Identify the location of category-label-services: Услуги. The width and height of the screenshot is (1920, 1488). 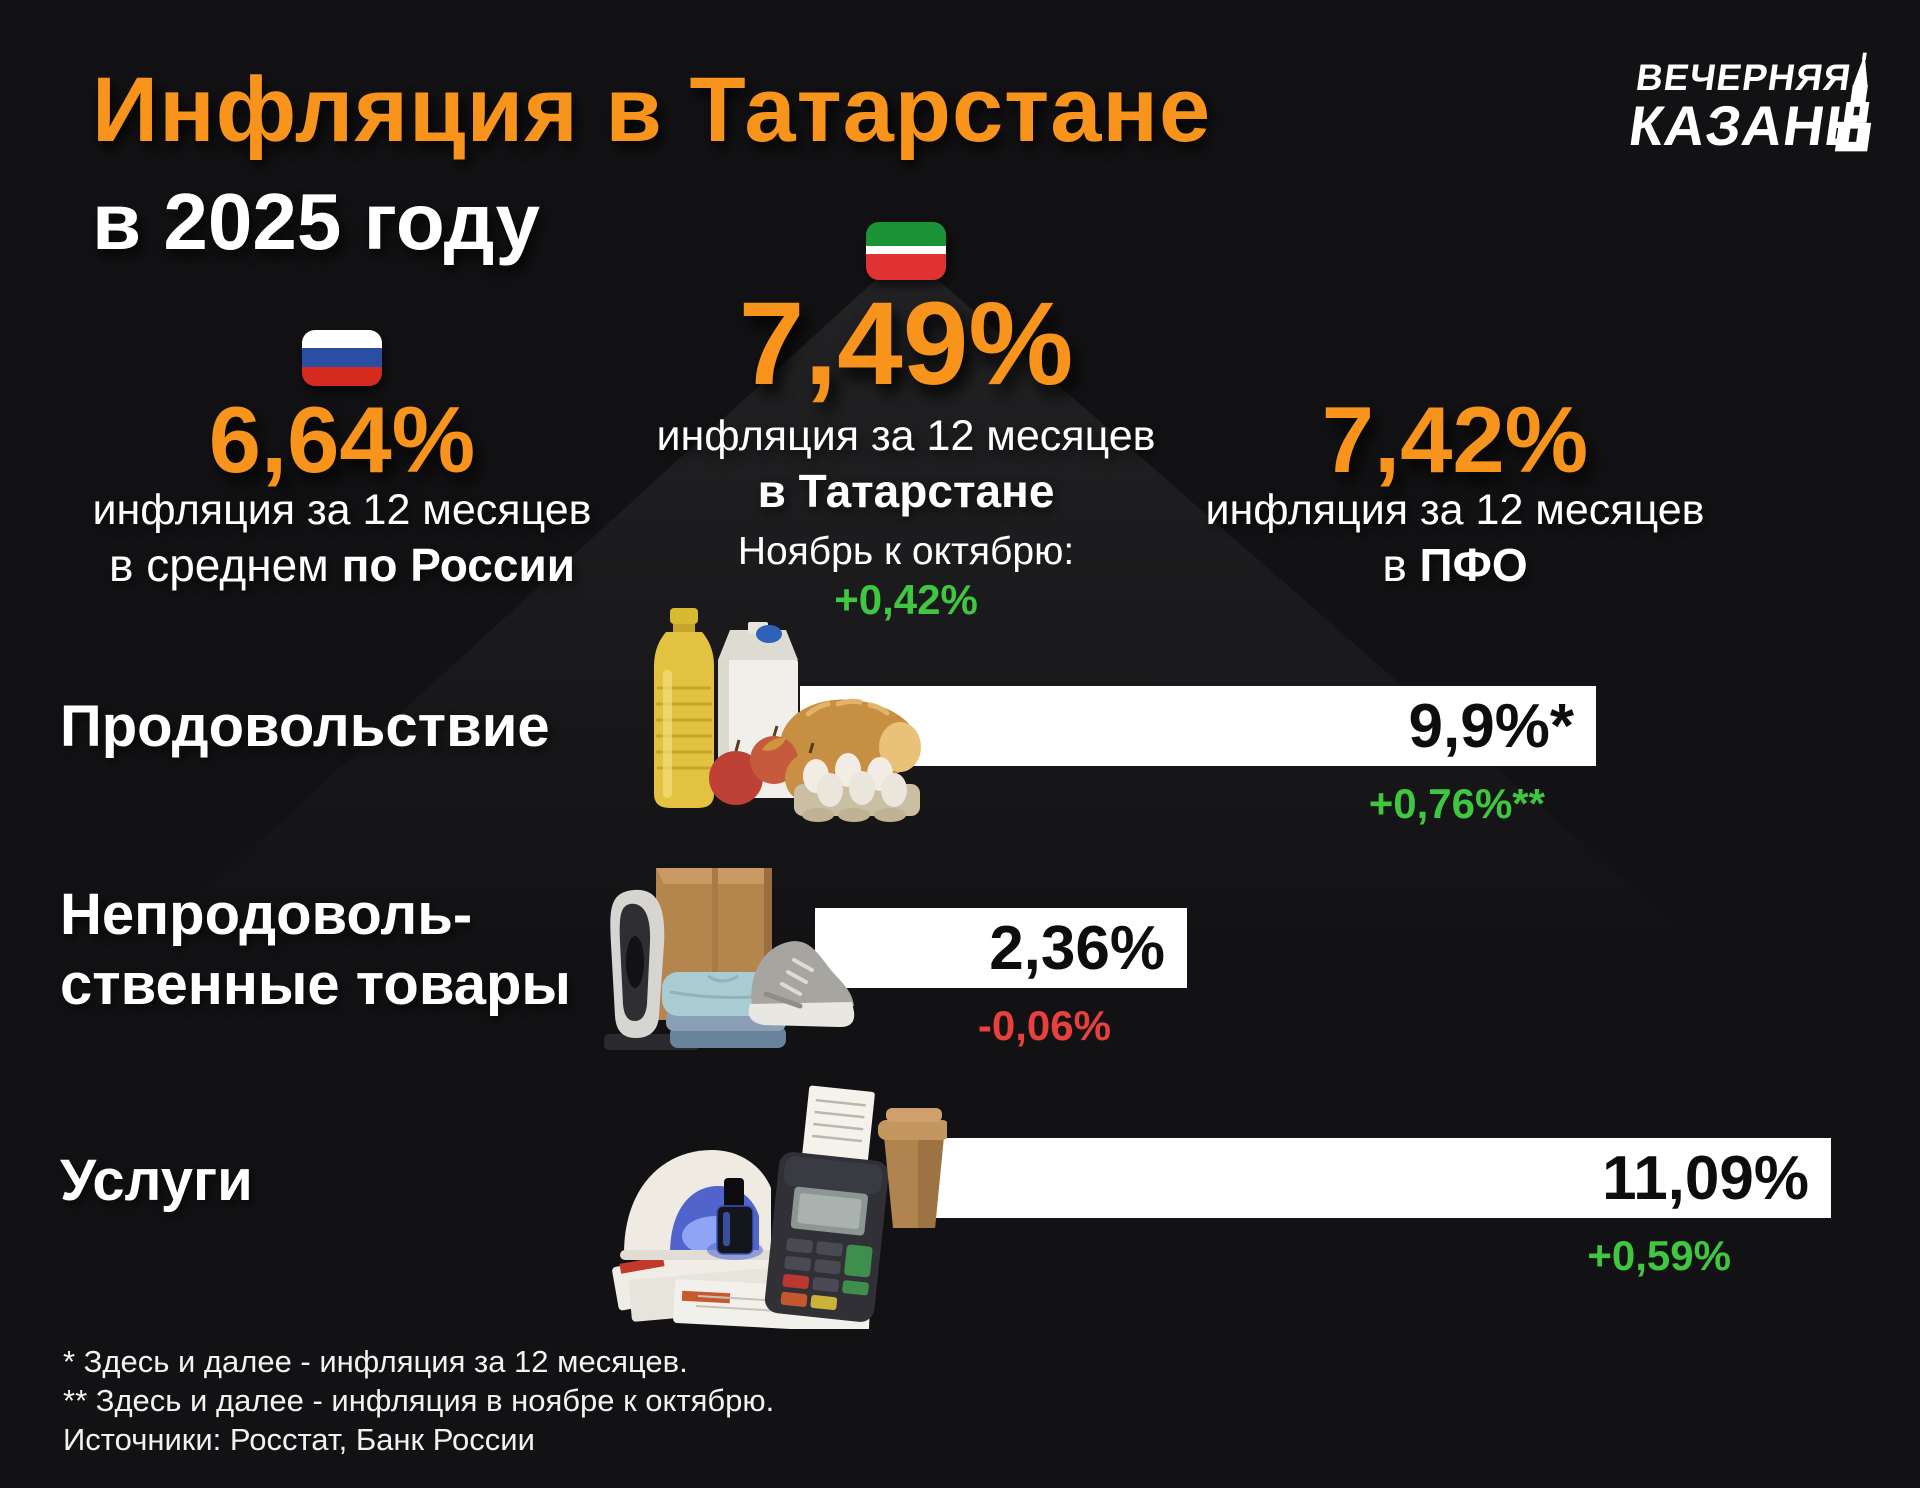
(156, 1181).